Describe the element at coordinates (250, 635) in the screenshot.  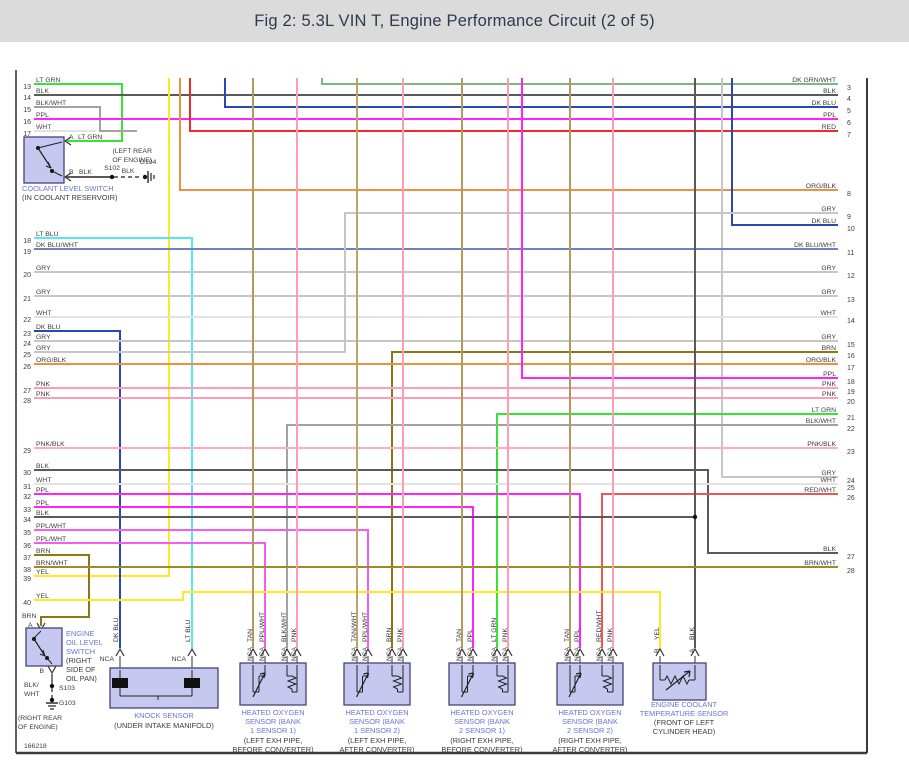
I see `svg-text: TAN` at that location.